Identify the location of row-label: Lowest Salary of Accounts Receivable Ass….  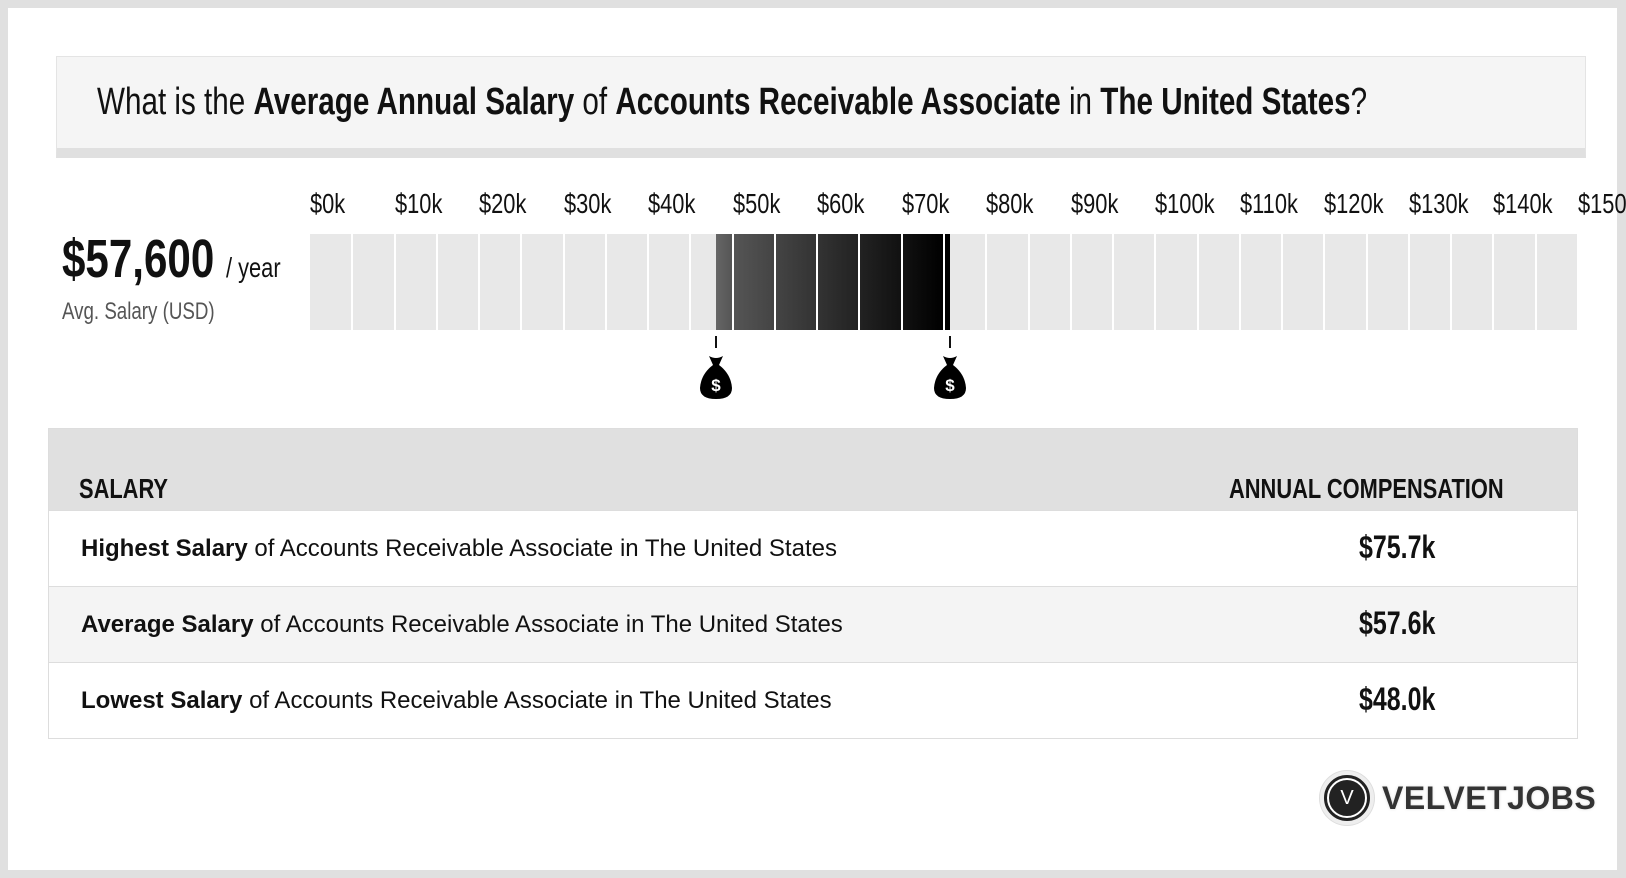
(456, 701).